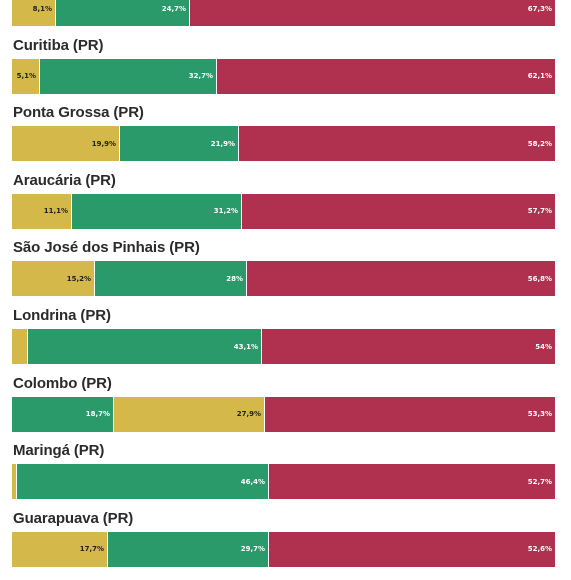 The height and width of the screenshot is (580, 571). I want to click on stacked-bar: 19,9% 21,9% 58,2%, so click(283, 144).